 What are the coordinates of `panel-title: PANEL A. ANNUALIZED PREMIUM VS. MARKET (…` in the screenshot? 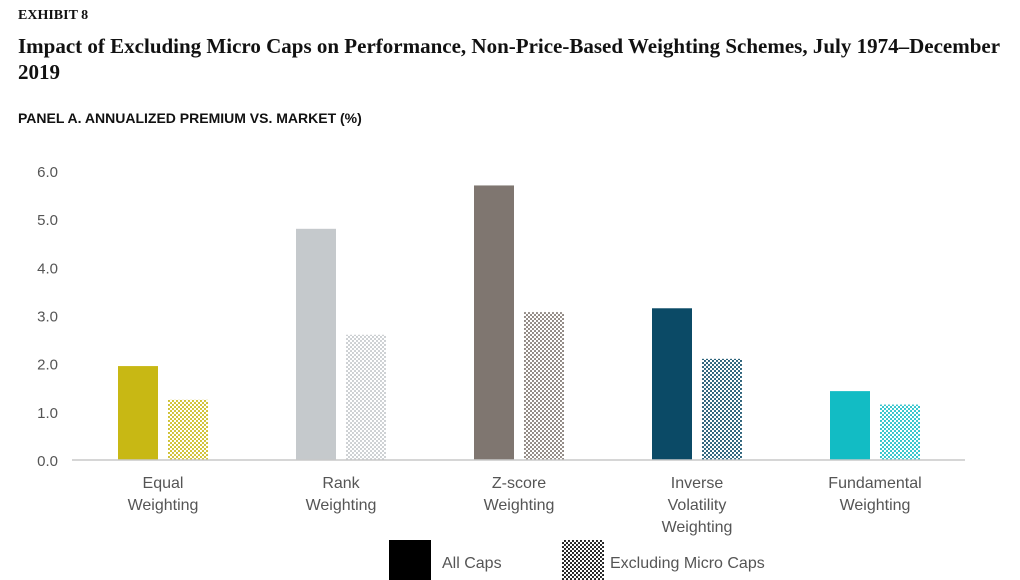 It's located at (190, 118).